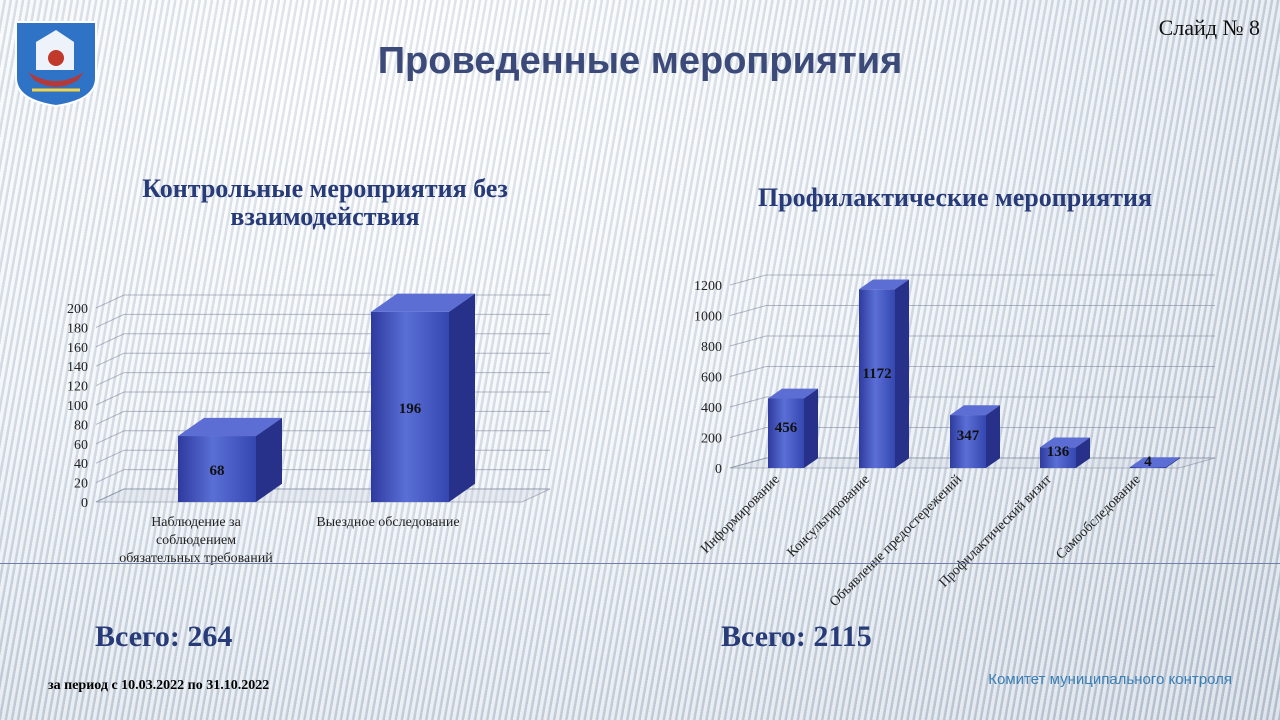  I want to click on slide-title: Проведенные мероприятия, so click(640, 61).